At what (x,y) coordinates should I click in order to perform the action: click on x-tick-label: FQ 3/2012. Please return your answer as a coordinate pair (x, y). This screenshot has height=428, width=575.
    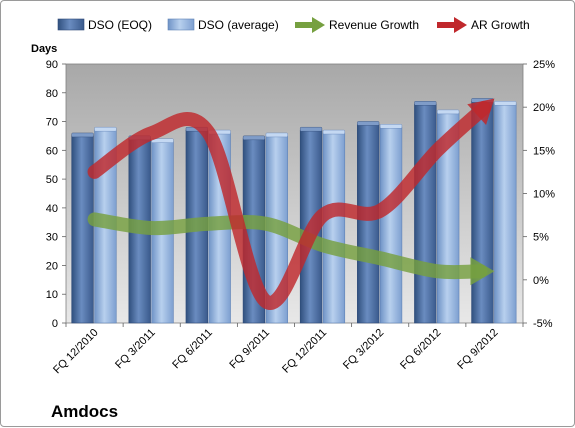
    Looking at the image, I should click on (363, 349).